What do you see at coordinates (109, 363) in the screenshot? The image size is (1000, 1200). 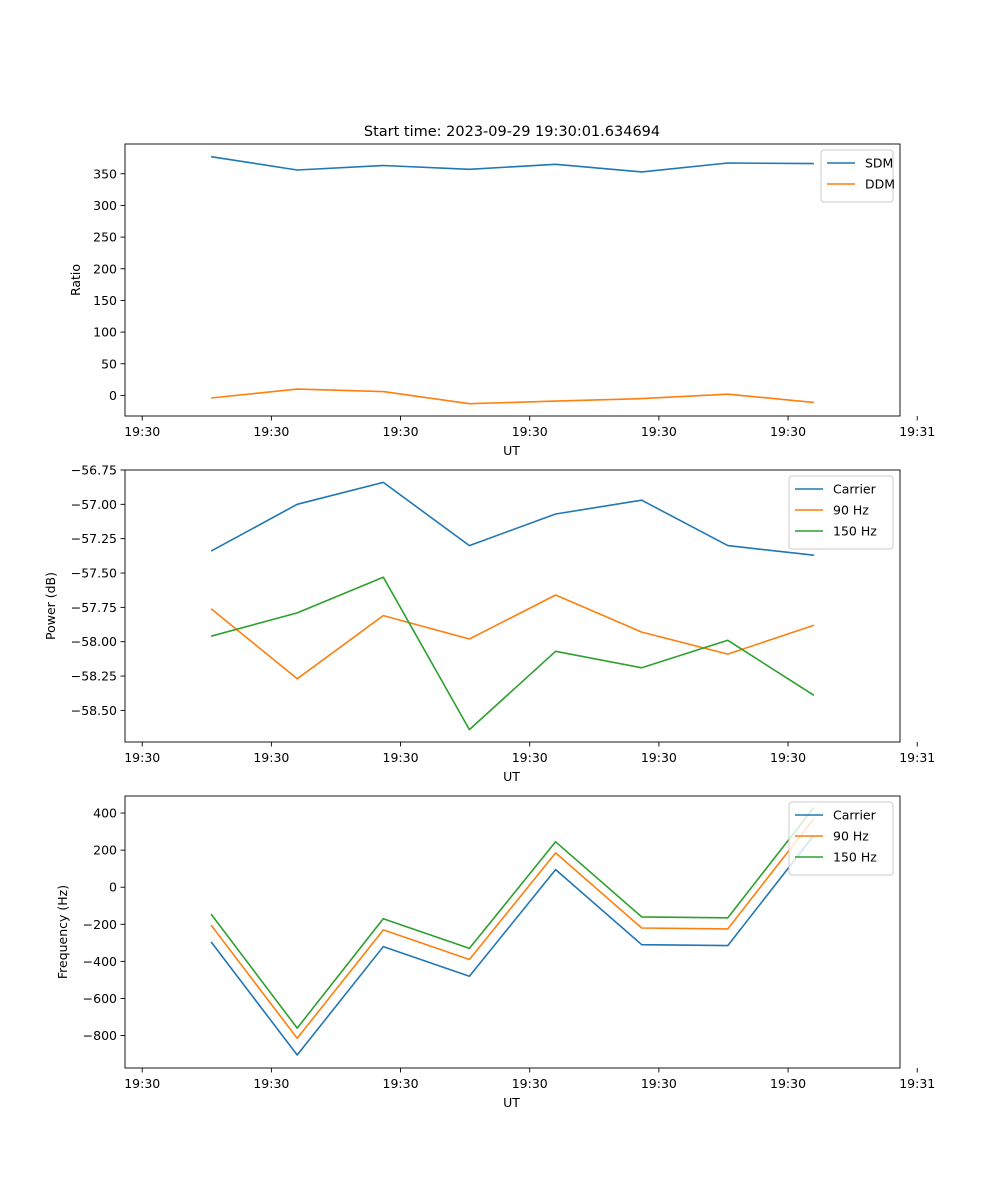 I see `y-tick-label: 50` at bounding box center [109, 363].